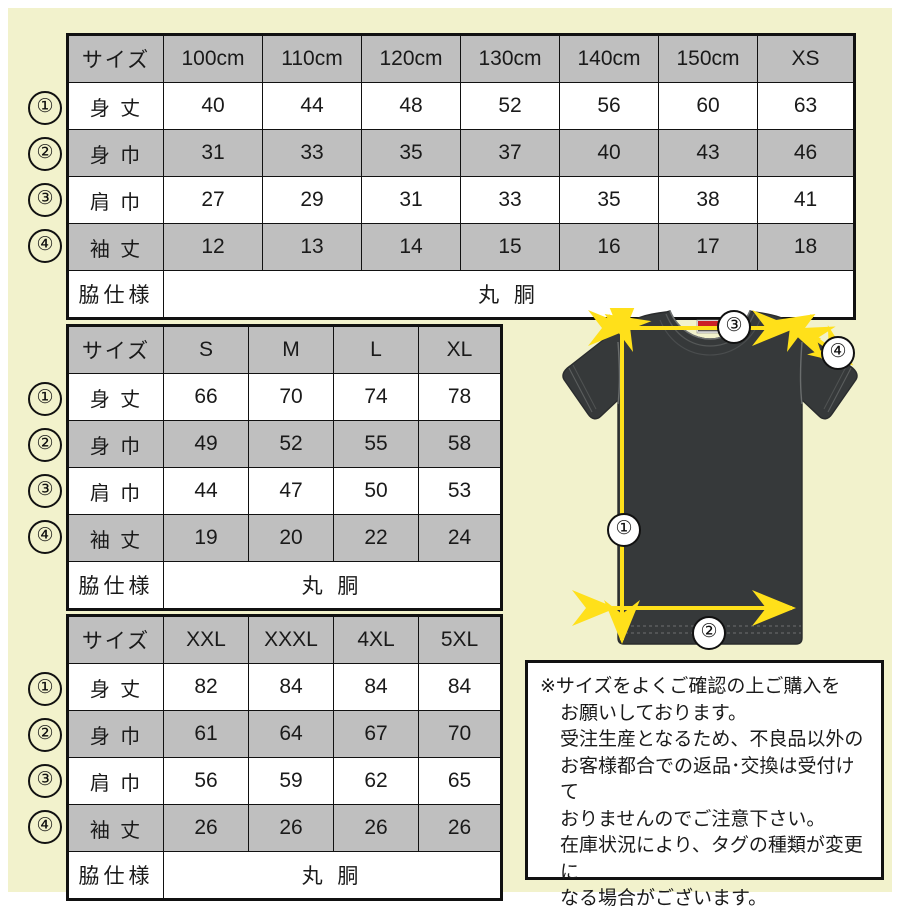 This screenshot has width=900, height=912. I want to click on table-header-row: サイズ XXL XXXL 4XL 5XL, so click(284, 639).